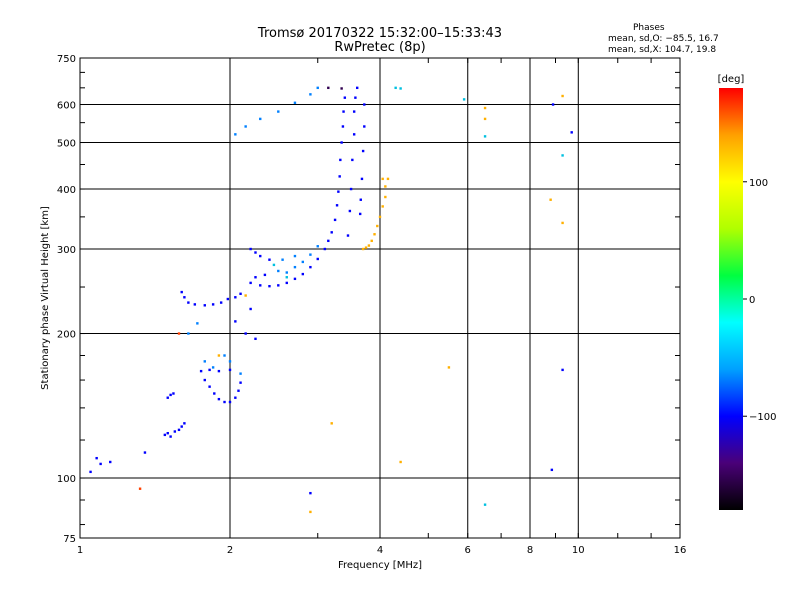 The height and width of the screenshot is (600, 800). I want to click on x-axis-label: Frequency [MHz], so click(380, 565).